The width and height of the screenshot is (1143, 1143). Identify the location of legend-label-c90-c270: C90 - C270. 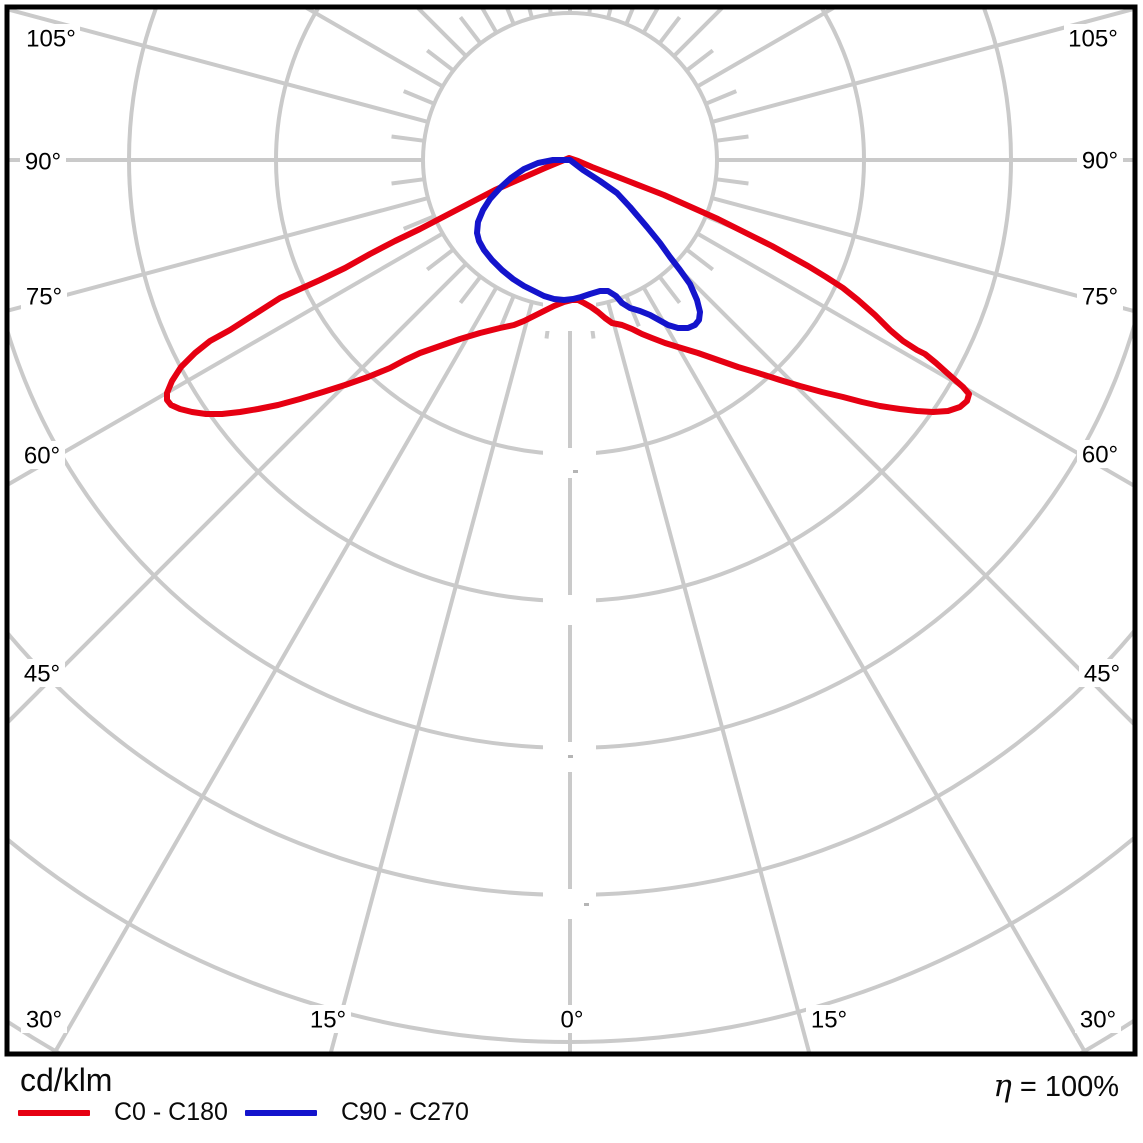
(405, 1112).